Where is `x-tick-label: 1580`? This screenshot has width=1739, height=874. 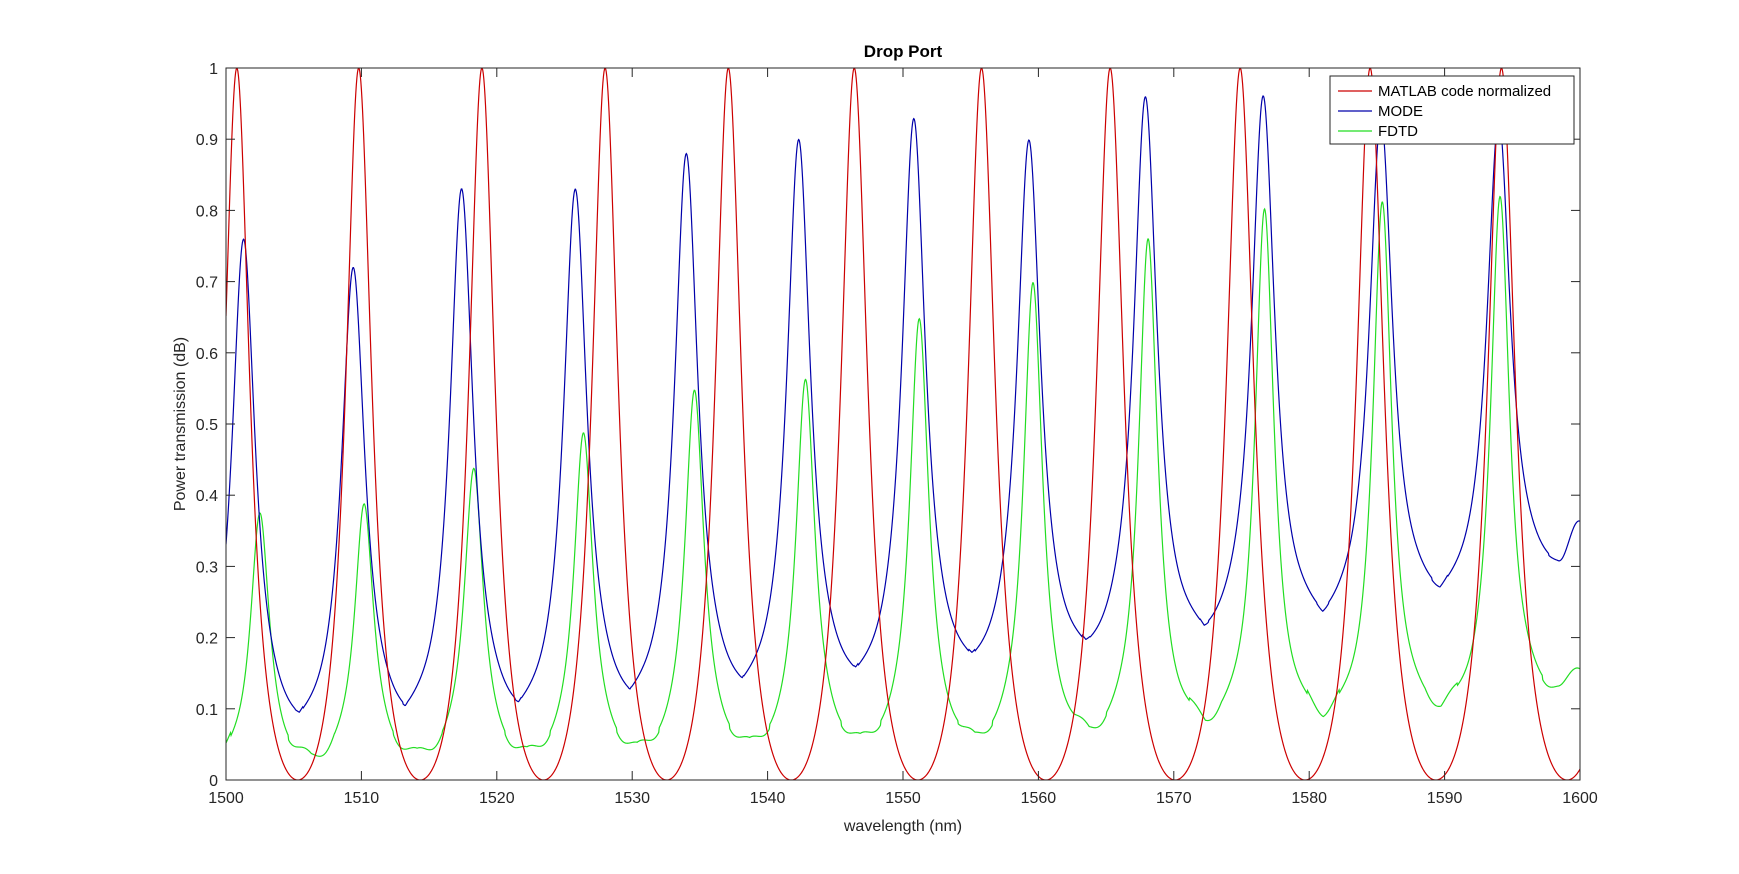
x-tick-label: 1580 is located at coordinates (1309, 798).